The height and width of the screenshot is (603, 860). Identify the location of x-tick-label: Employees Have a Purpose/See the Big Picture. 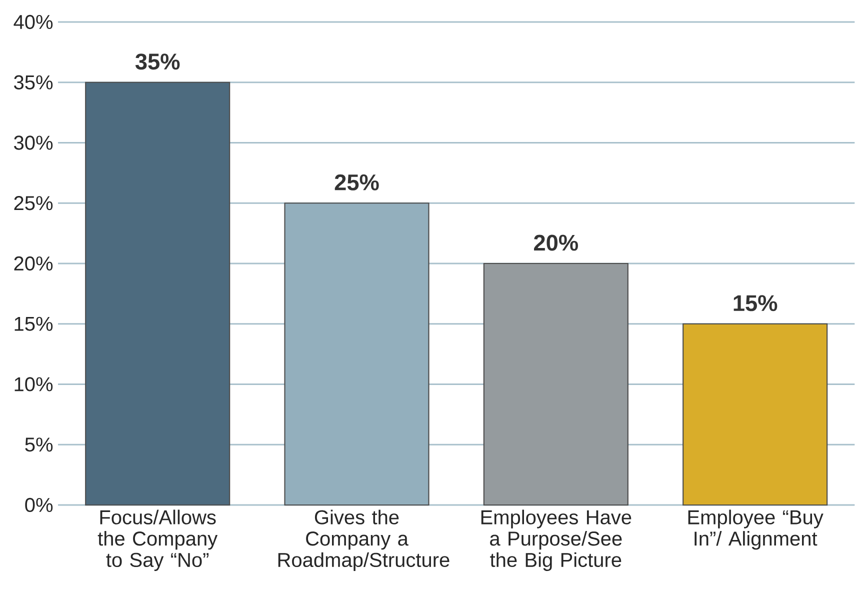
(556, 540).